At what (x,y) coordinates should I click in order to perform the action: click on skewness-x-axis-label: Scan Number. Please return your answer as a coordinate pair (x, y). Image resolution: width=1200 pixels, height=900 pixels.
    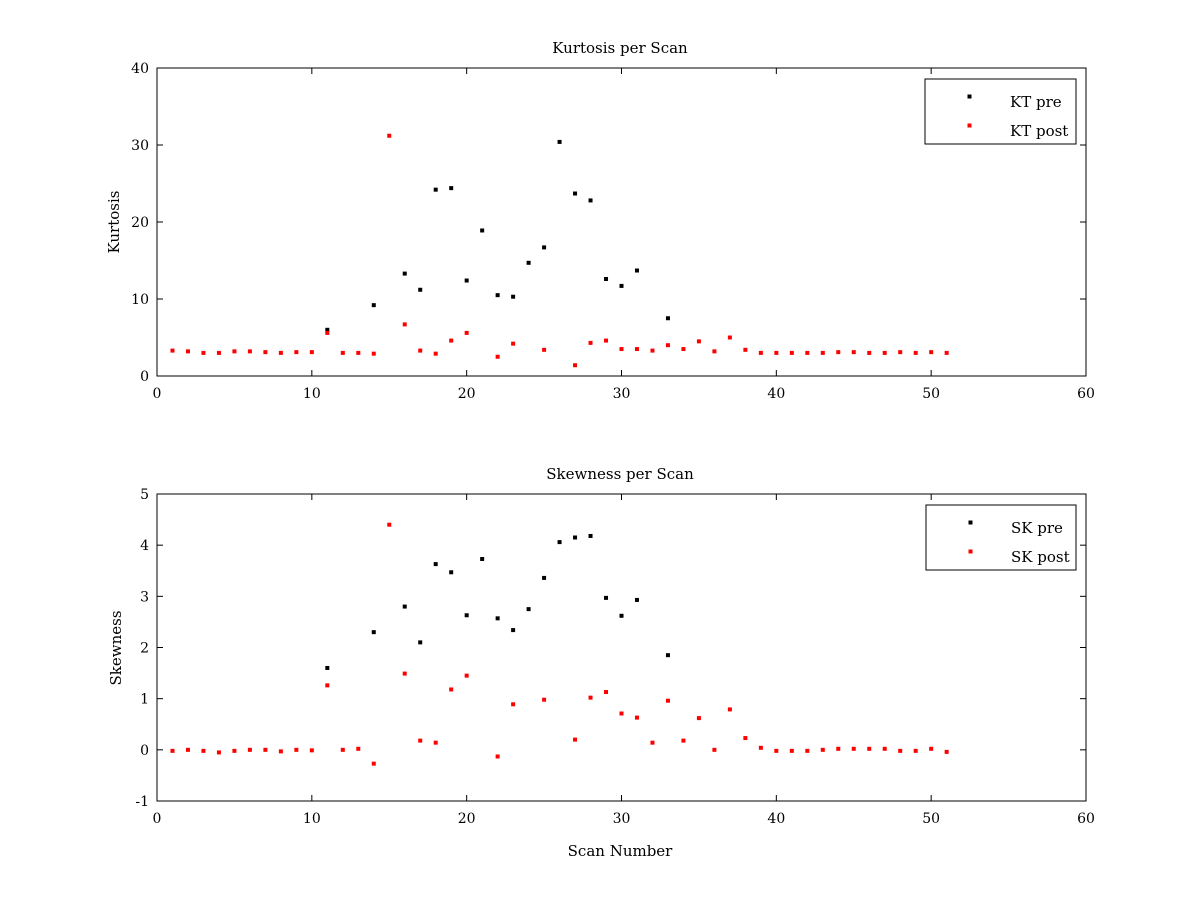
    Looking at the image, I should click on (621, 851).